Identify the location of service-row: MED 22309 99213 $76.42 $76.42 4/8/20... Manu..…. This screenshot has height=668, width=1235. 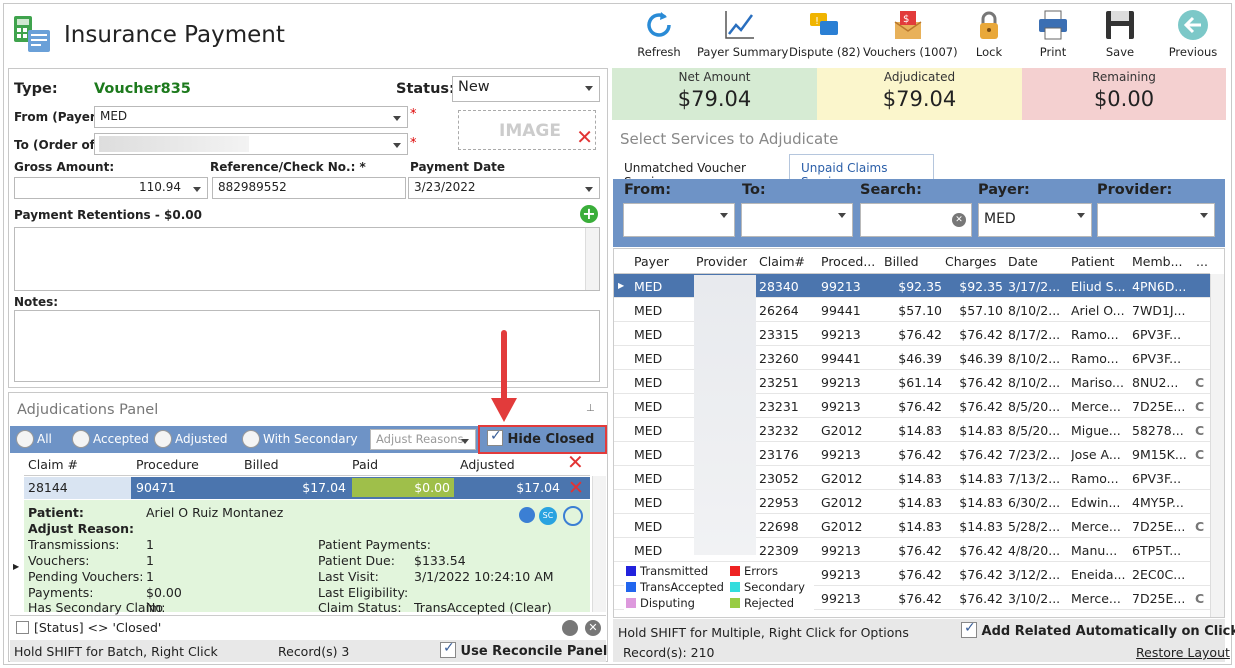
(912, 550).